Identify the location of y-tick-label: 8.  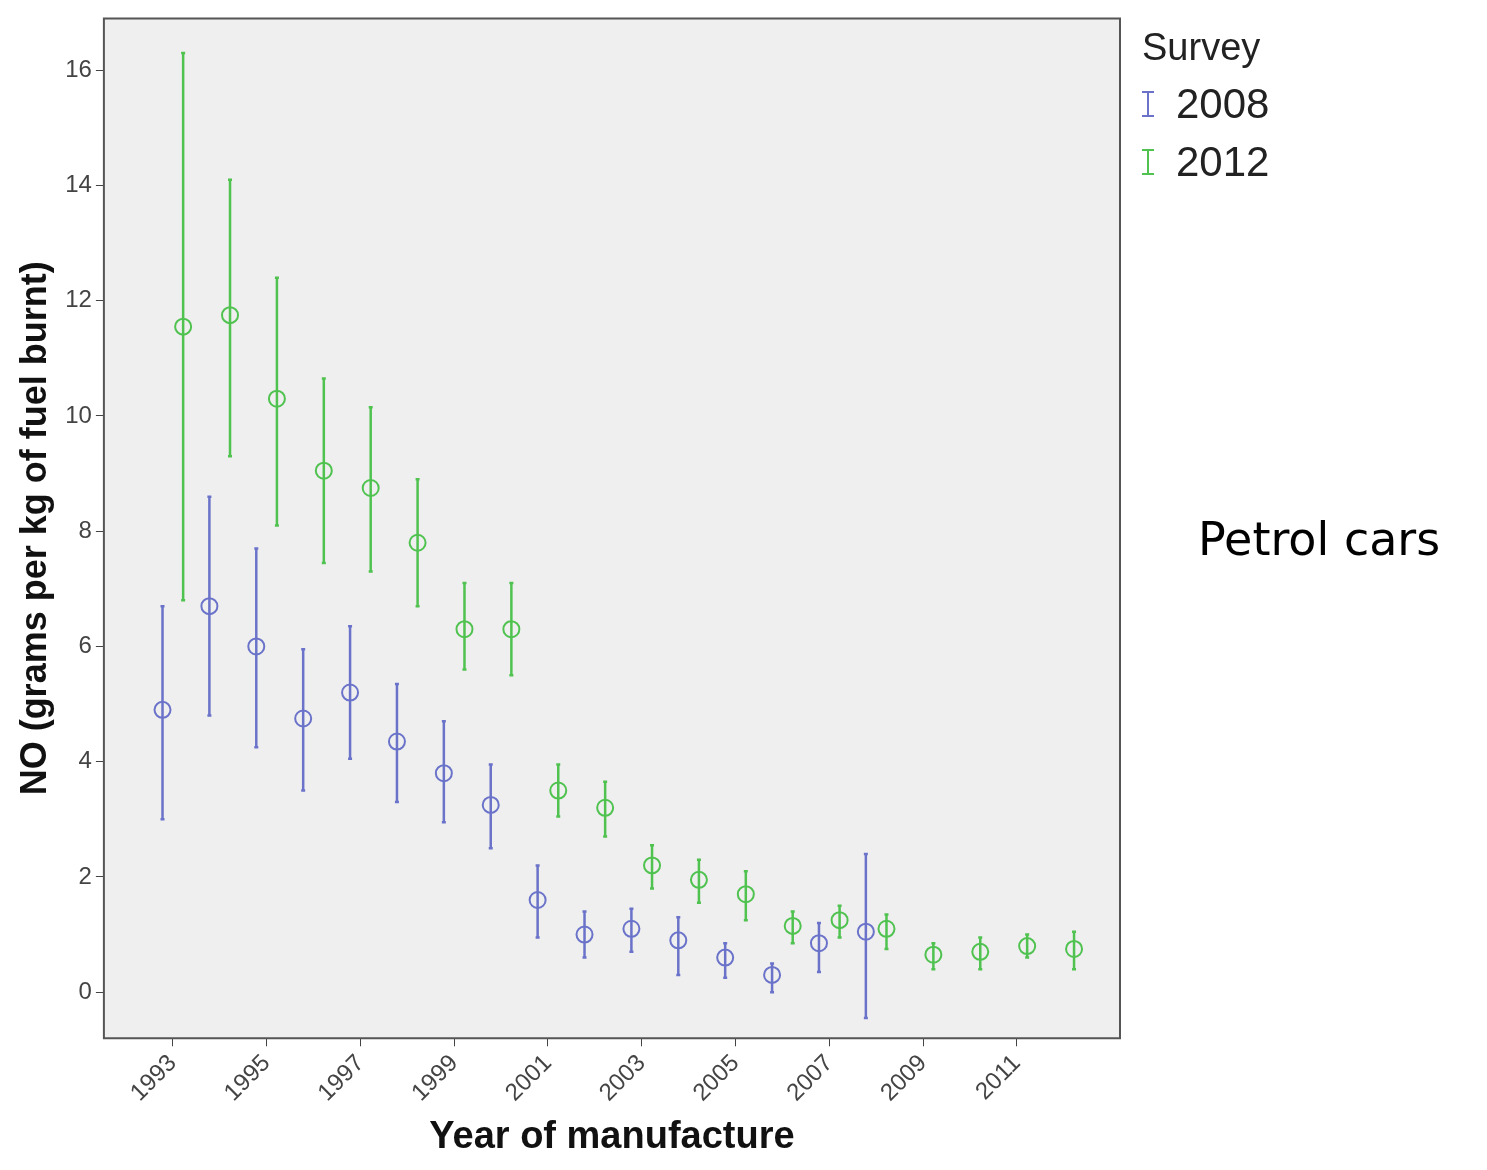
(85, 529).